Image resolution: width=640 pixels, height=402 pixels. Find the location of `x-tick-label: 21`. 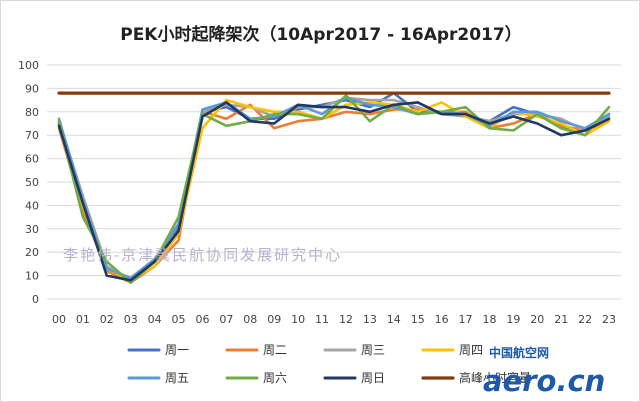

x-tick-label: 21 is located at coordinates (561, 319).